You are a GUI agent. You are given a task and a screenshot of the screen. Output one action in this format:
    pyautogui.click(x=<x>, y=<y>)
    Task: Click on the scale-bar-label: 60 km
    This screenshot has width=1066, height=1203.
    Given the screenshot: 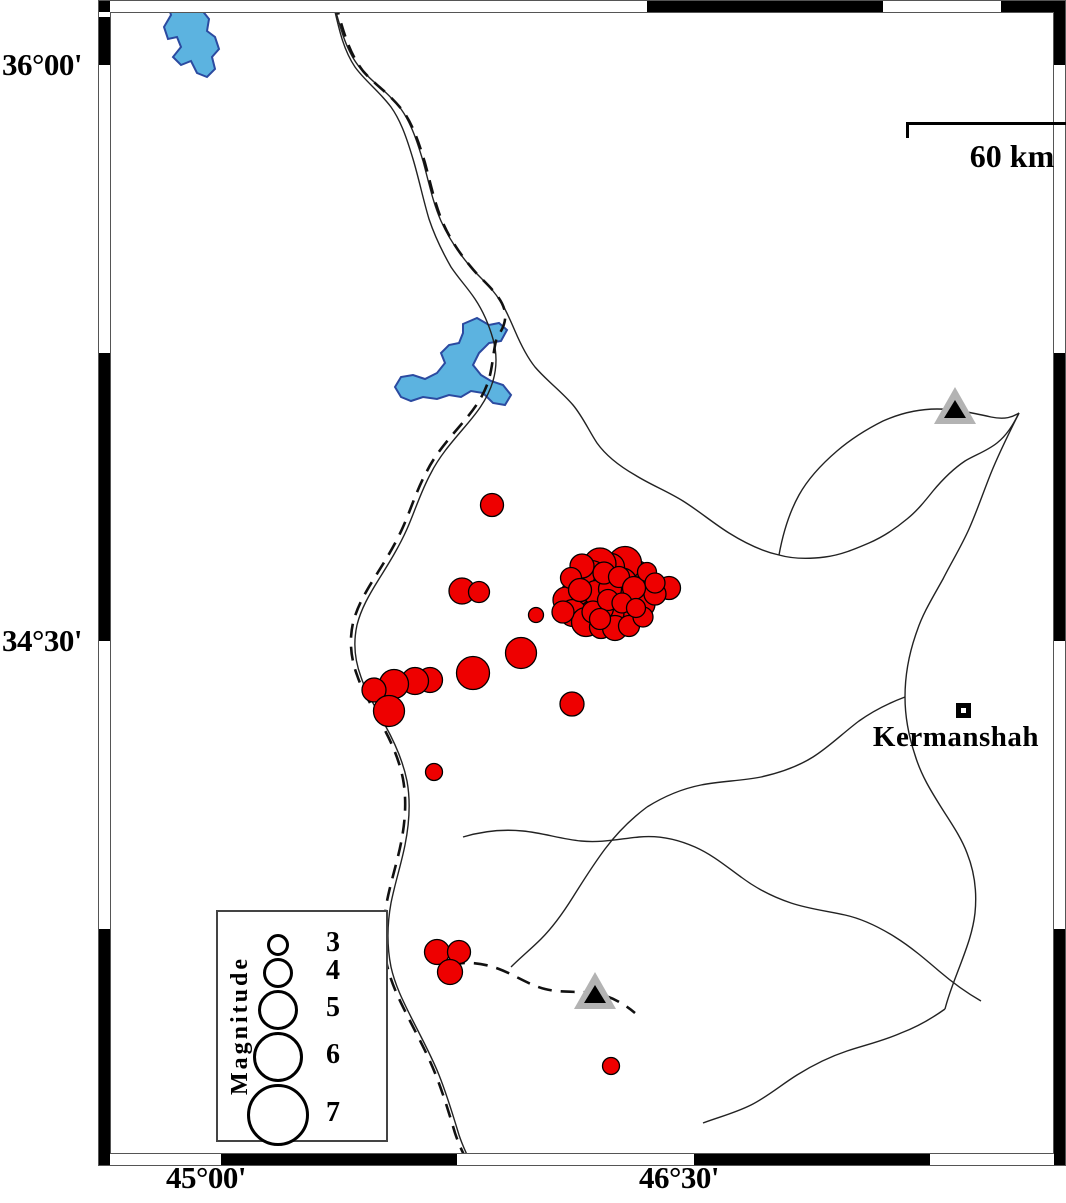 What is the action you would take?
    pyautogui.click(x=1012, y=156)
    